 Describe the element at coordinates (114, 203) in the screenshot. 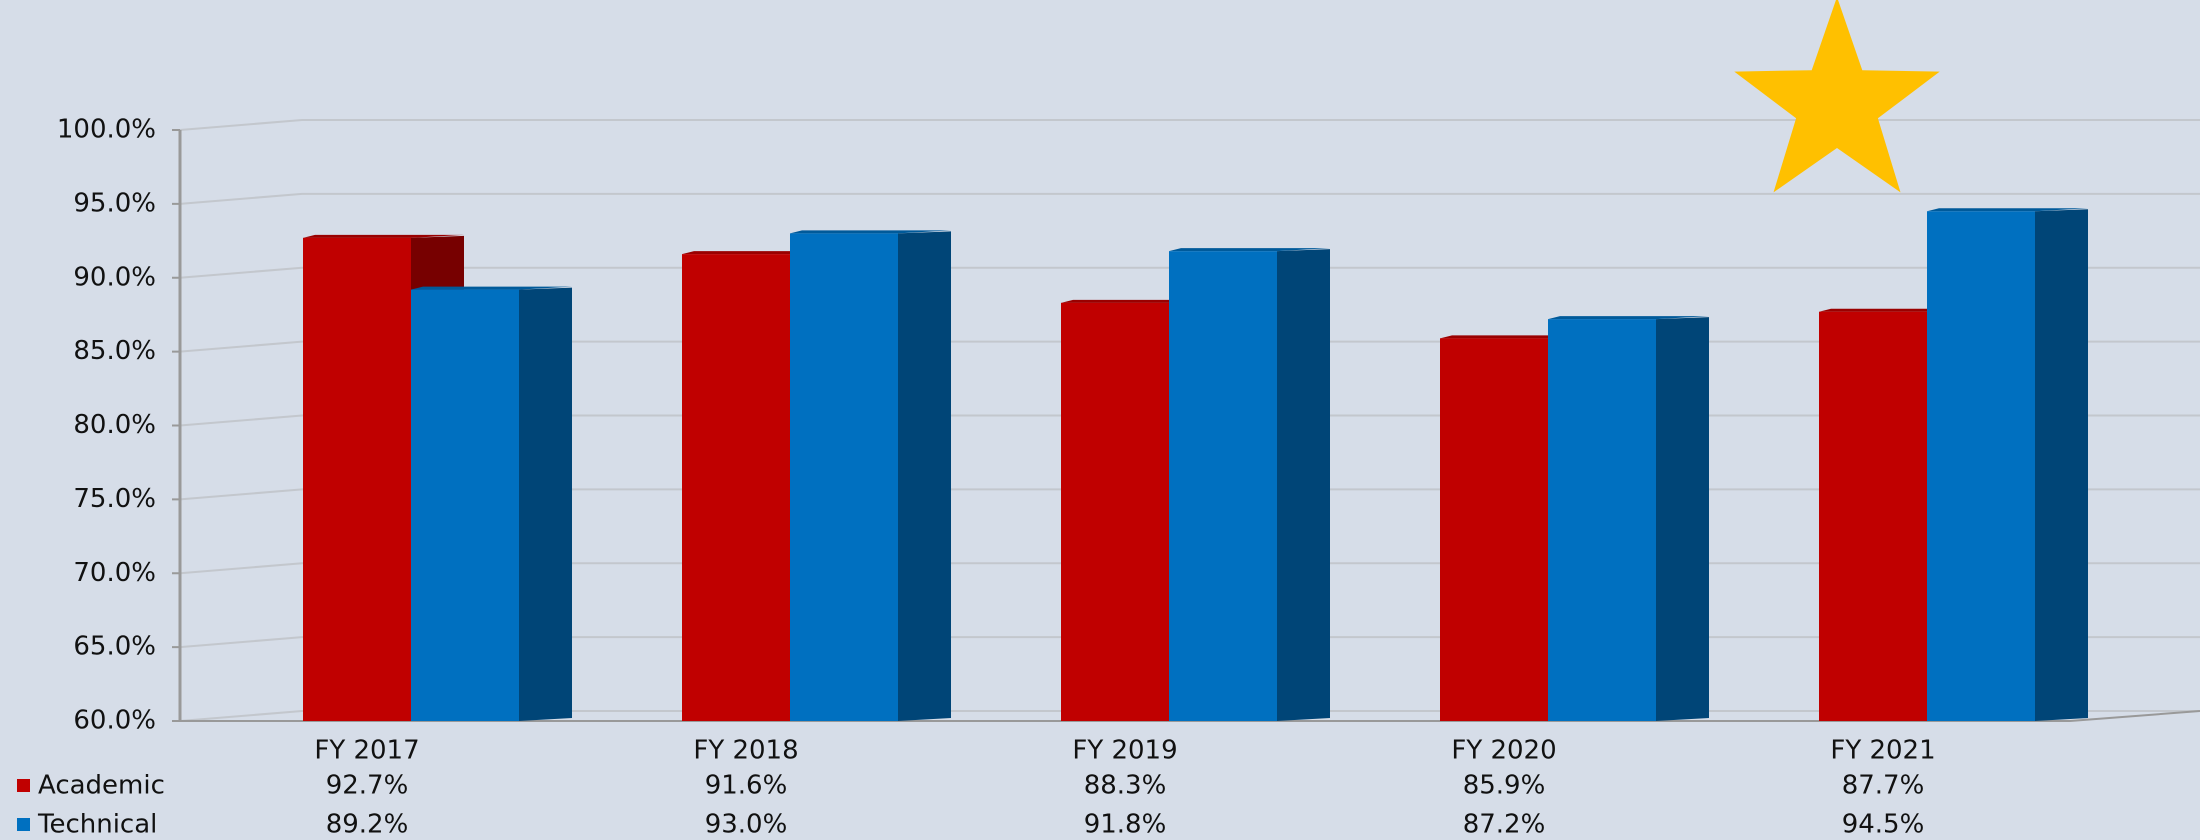

I see `y-tick-label: 95.0%` at that location.